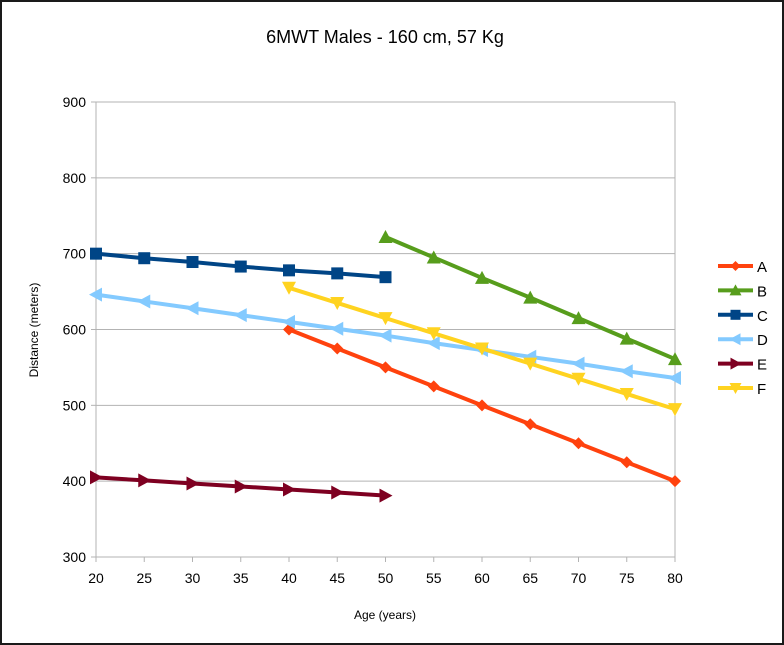  Describe the element at coordinates (762, 316) in the screenshot. I see `legend-label: C` at that location.